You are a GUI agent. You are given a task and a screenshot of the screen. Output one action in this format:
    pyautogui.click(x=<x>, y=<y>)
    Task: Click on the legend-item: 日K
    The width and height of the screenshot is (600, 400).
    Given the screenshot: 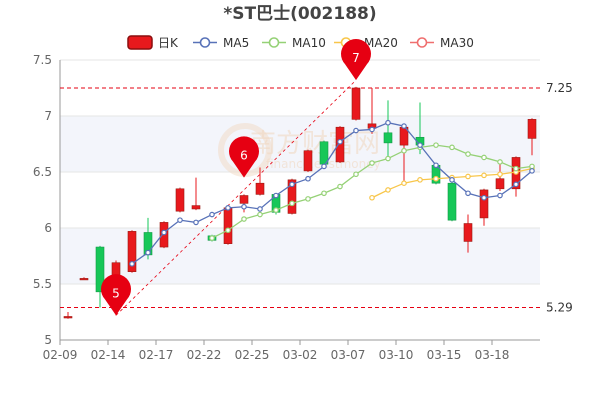 What is the action you would take?
    pyautogui.click(x=153, y=42)
    